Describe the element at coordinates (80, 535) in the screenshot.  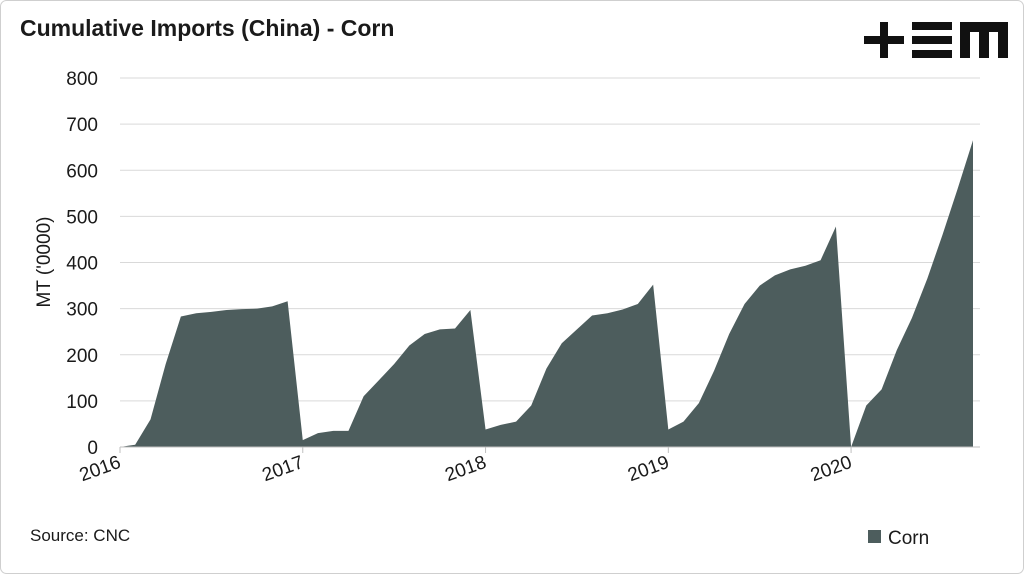
I see `source-note: Source: CNC` at that location.